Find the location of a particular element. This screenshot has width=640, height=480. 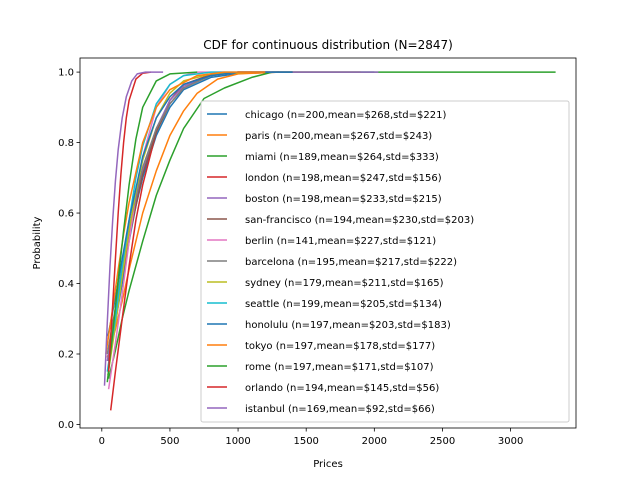

legend-entry-label: honolulu (n=197,mean=$203,std=$183) is located at coordinates (348, 325).